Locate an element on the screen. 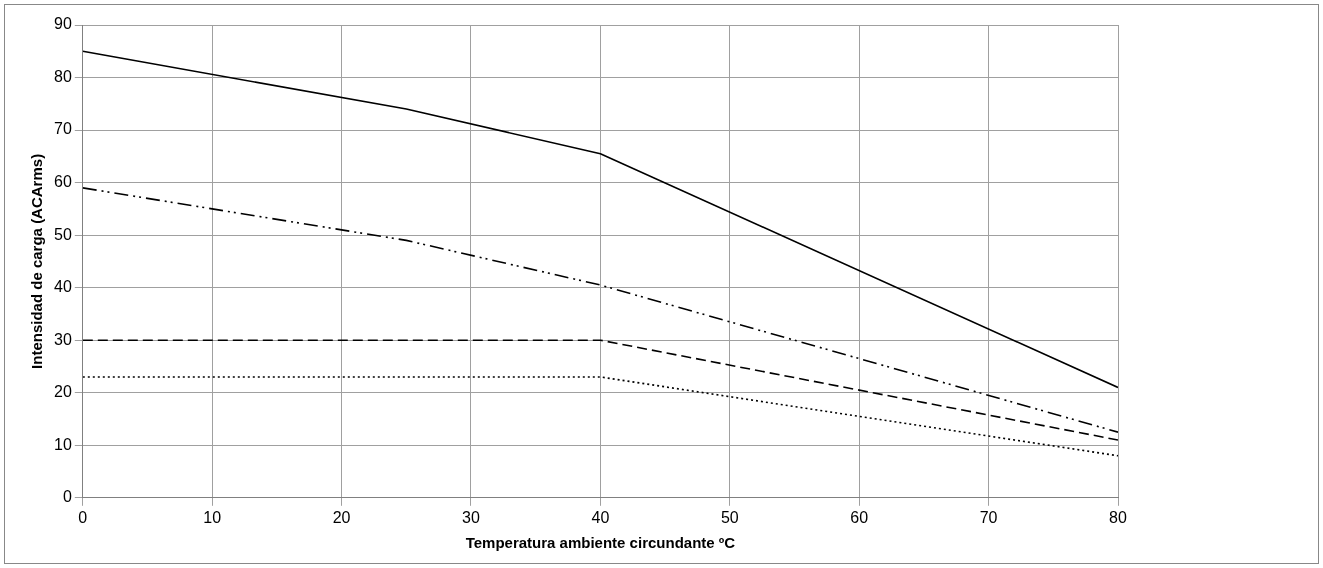 The width and height of the screenshot is (1323, 568). x-tick-label: 60 is located at coordinates (859, 517).